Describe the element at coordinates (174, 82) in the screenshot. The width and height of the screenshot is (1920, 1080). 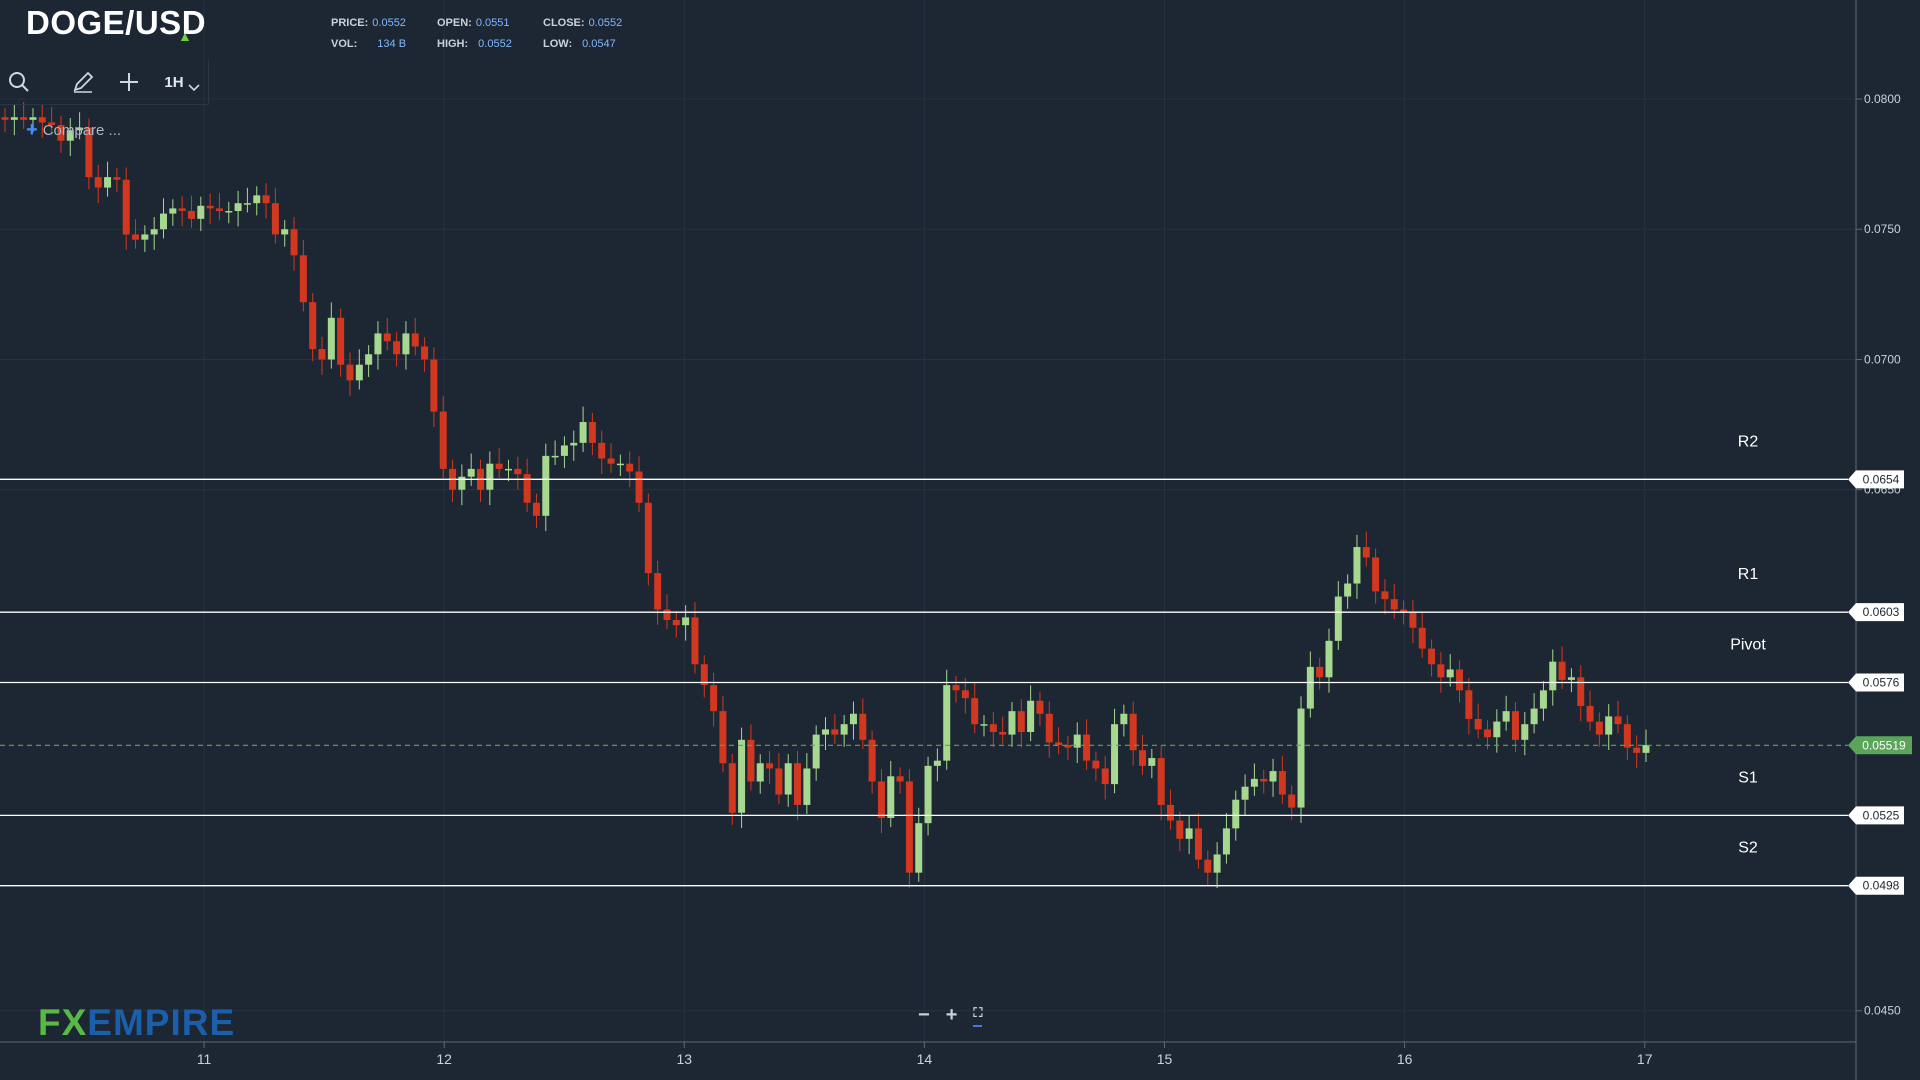
I see `timeframe-label: 1H` at that location.